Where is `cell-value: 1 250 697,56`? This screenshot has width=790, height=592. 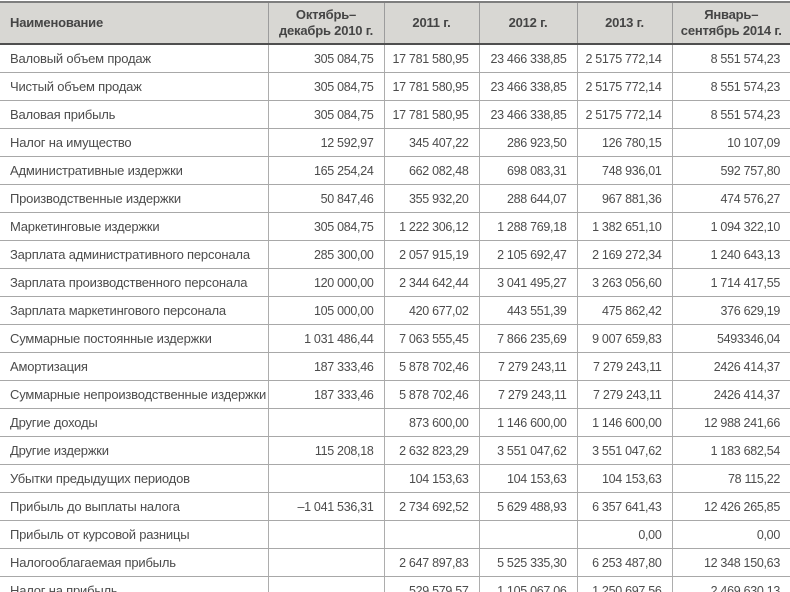
cell-value: 1 250 697,56 is located at coordinates (624, 584).